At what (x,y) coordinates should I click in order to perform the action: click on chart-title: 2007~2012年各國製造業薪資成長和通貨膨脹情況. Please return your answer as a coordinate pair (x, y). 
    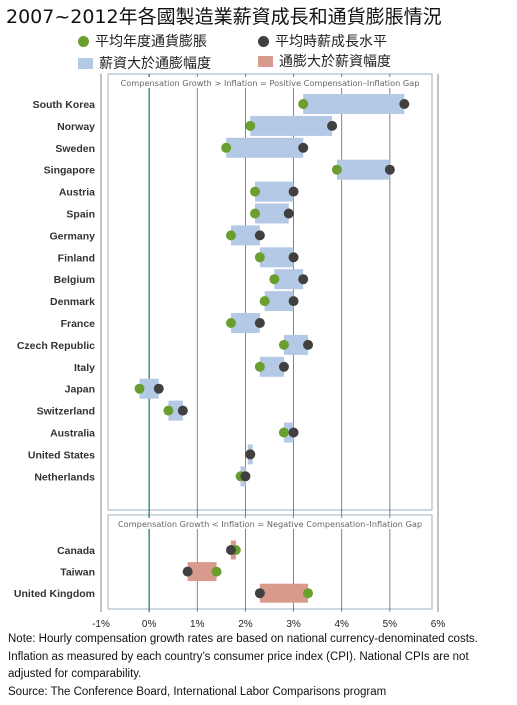
    Looking at the image, I should click on (224, 17).